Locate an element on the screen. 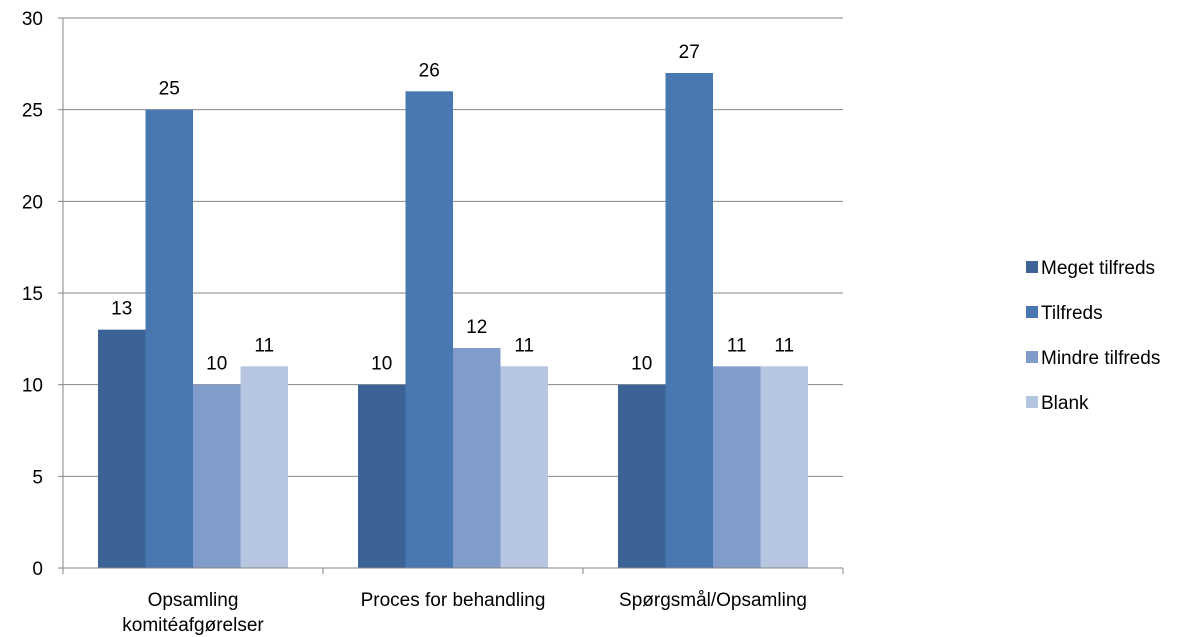 The image size is (1196, 637). y-tick-label: 30 is located at coordinates (32, 19).